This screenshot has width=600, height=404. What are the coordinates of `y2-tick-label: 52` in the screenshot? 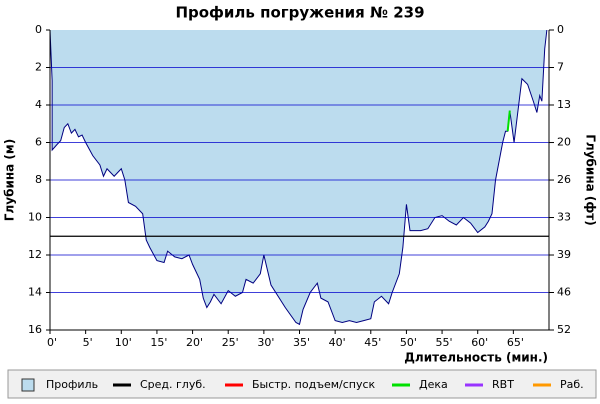 It's located at (564, 329).